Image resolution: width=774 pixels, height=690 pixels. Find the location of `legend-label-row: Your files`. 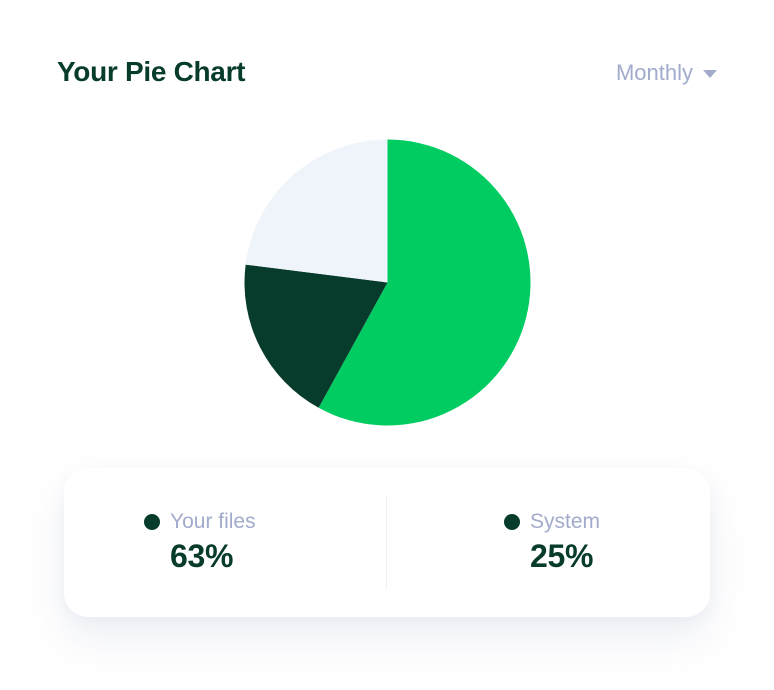

legend-label-row: Your files is located at coordinates (200, 522).